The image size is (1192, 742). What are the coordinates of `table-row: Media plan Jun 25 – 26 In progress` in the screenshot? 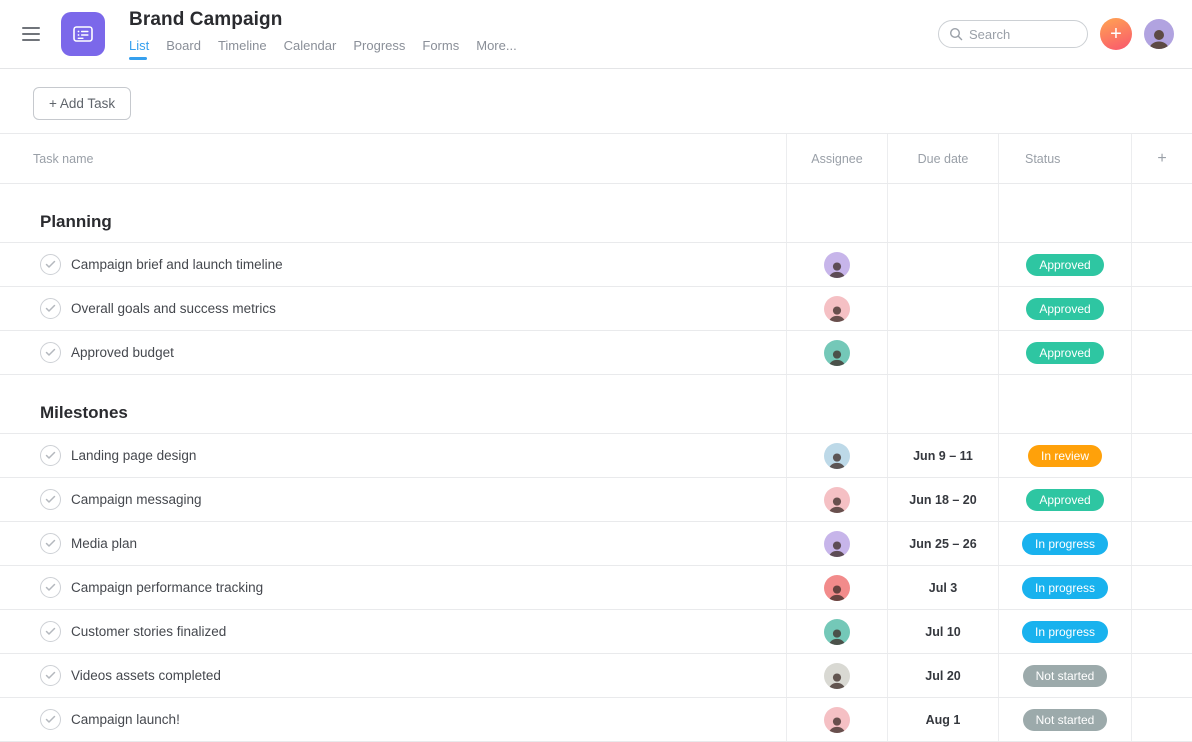 It's located at (596, 544).